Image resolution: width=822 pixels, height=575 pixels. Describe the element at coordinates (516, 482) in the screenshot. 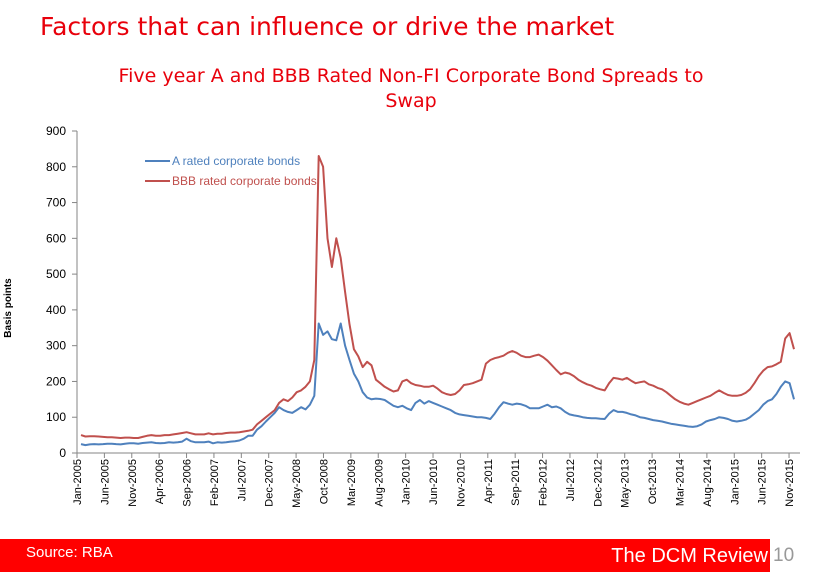

I see `x-tick-label: Sep-2011` at that location.